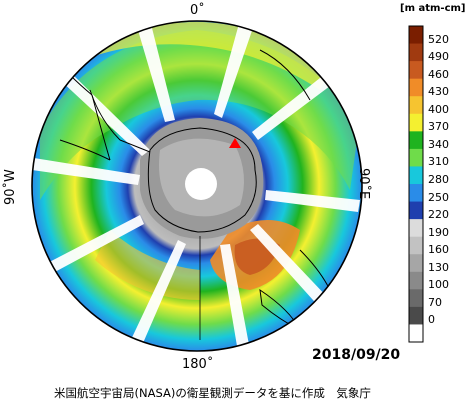  Describe the element at coordinates (363, 184) in the screenshot. I see `label-90e: 90˚E` at that location.